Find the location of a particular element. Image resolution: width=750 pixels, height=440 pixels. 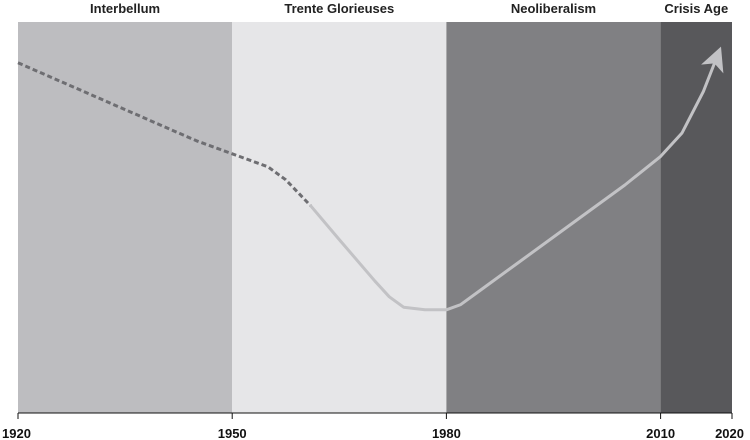

era-label-crisis-age: Crisis Age is located at coordinates (696, 8).